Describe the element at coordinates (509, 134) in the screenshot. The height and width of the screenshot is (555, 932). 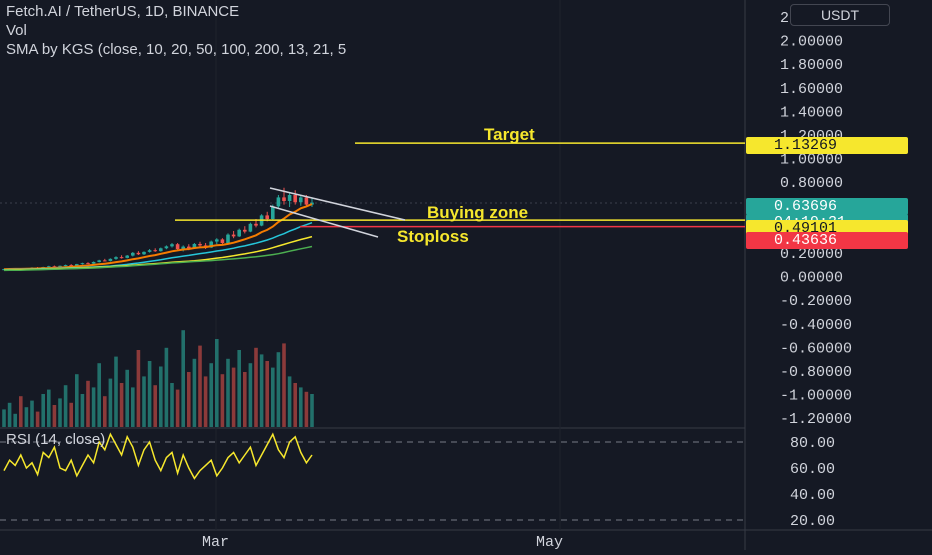
I see `target-annotation: Target` at that location.